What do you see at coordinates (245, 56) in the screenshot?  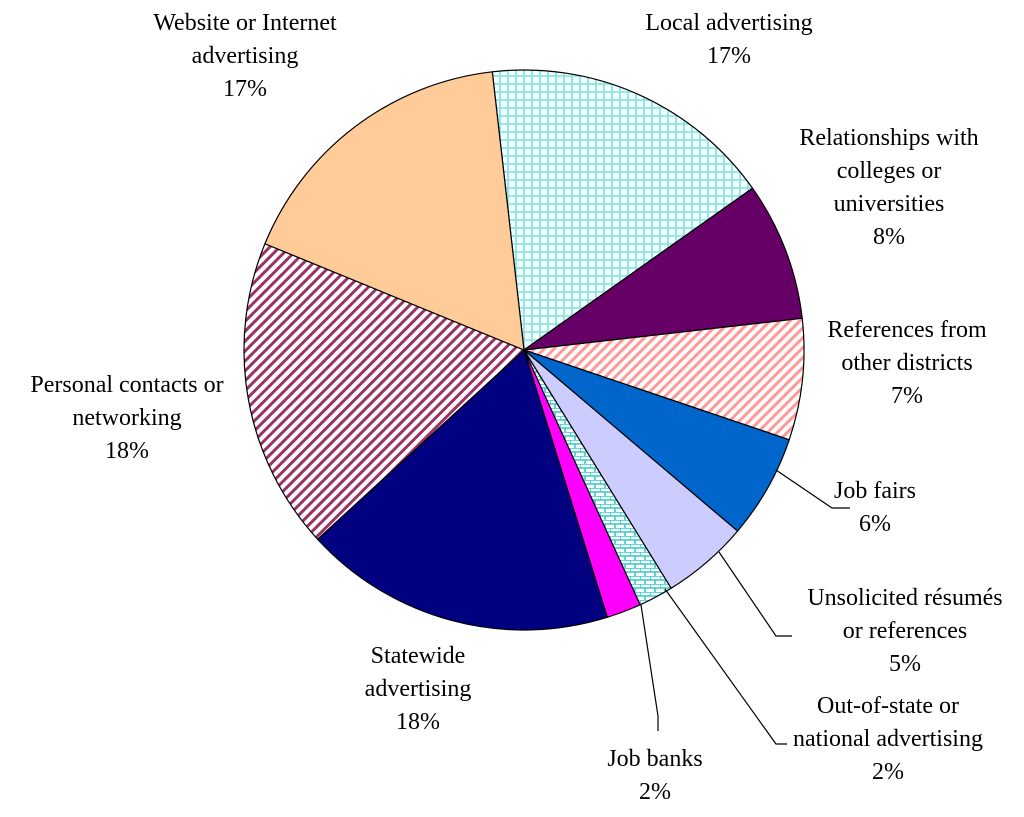 I see `slice-label-9: Website or Internet advertising 17%` at bounding box center [245, 56].